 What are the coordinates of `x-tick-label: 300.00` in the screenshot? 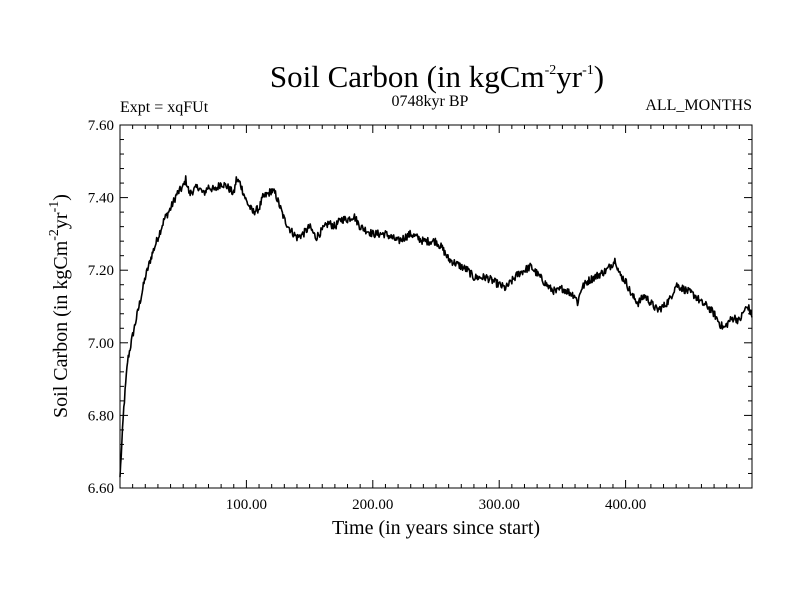 It's located at (499, 505).